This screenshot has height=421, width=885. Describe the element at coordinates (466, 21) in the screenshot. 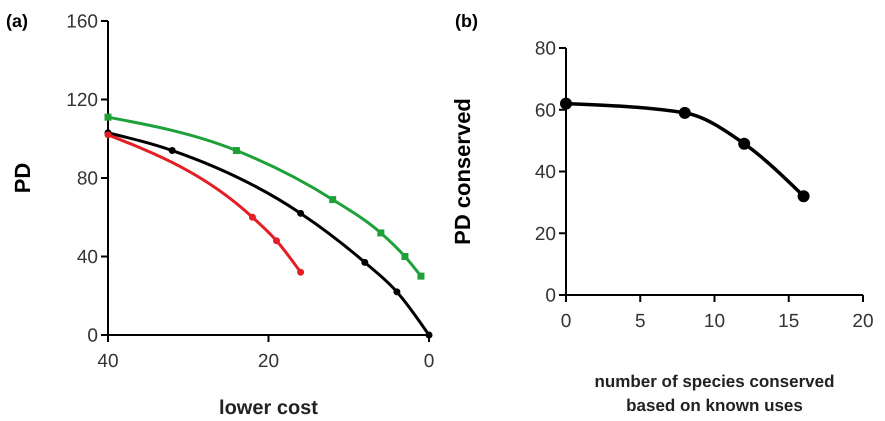

I see `chart-title: (b)` at that location.